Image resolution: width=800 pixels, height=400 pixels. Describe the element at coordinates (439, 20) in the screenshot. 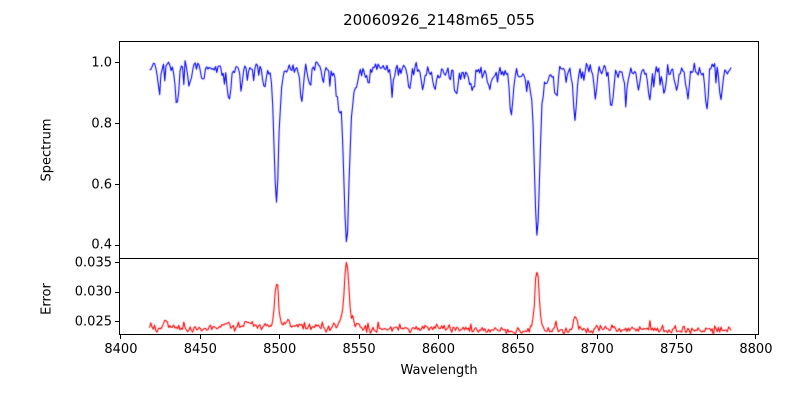

I see `chart-title: 20060926_2148m65_055` at that location.